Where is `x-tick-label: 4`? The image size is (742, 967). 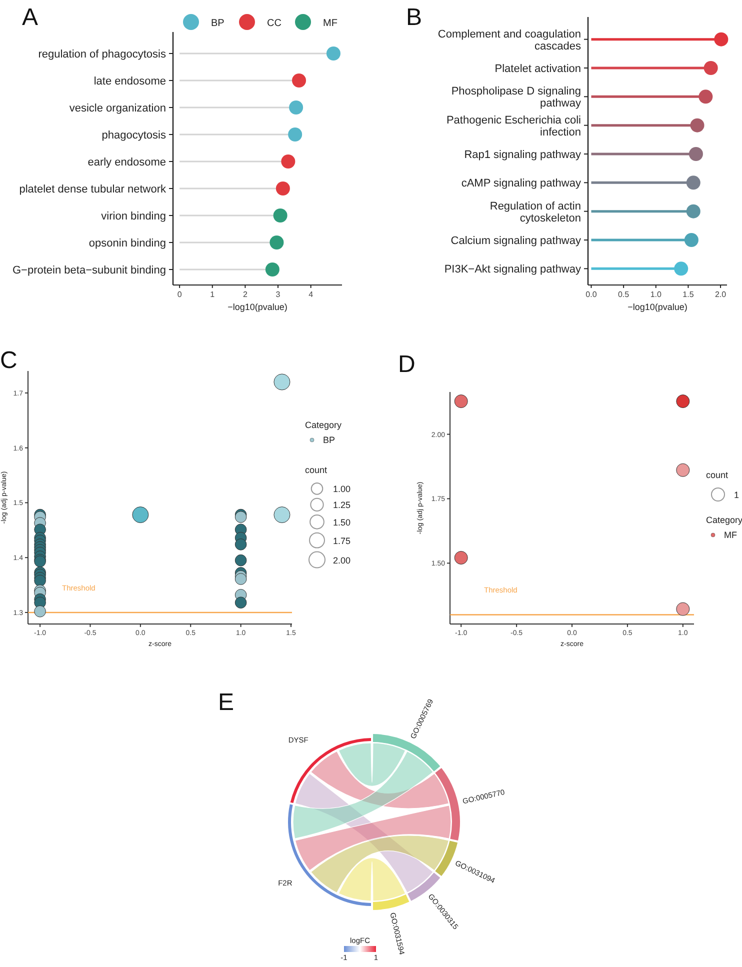
x-tick-label: 4 is located at coordinates (311, 294).